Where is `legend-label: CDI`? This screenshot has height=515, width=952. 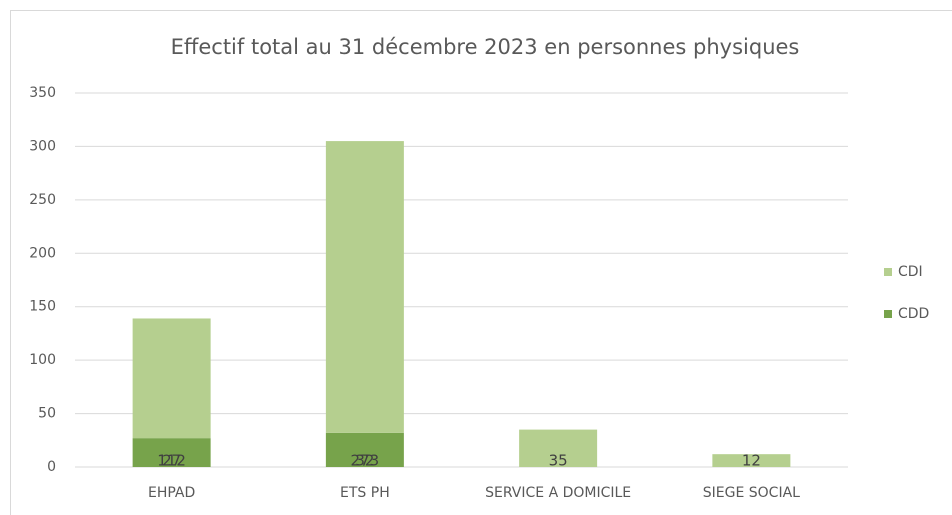 legend-label: CDI is located at coordinates (910, 272).